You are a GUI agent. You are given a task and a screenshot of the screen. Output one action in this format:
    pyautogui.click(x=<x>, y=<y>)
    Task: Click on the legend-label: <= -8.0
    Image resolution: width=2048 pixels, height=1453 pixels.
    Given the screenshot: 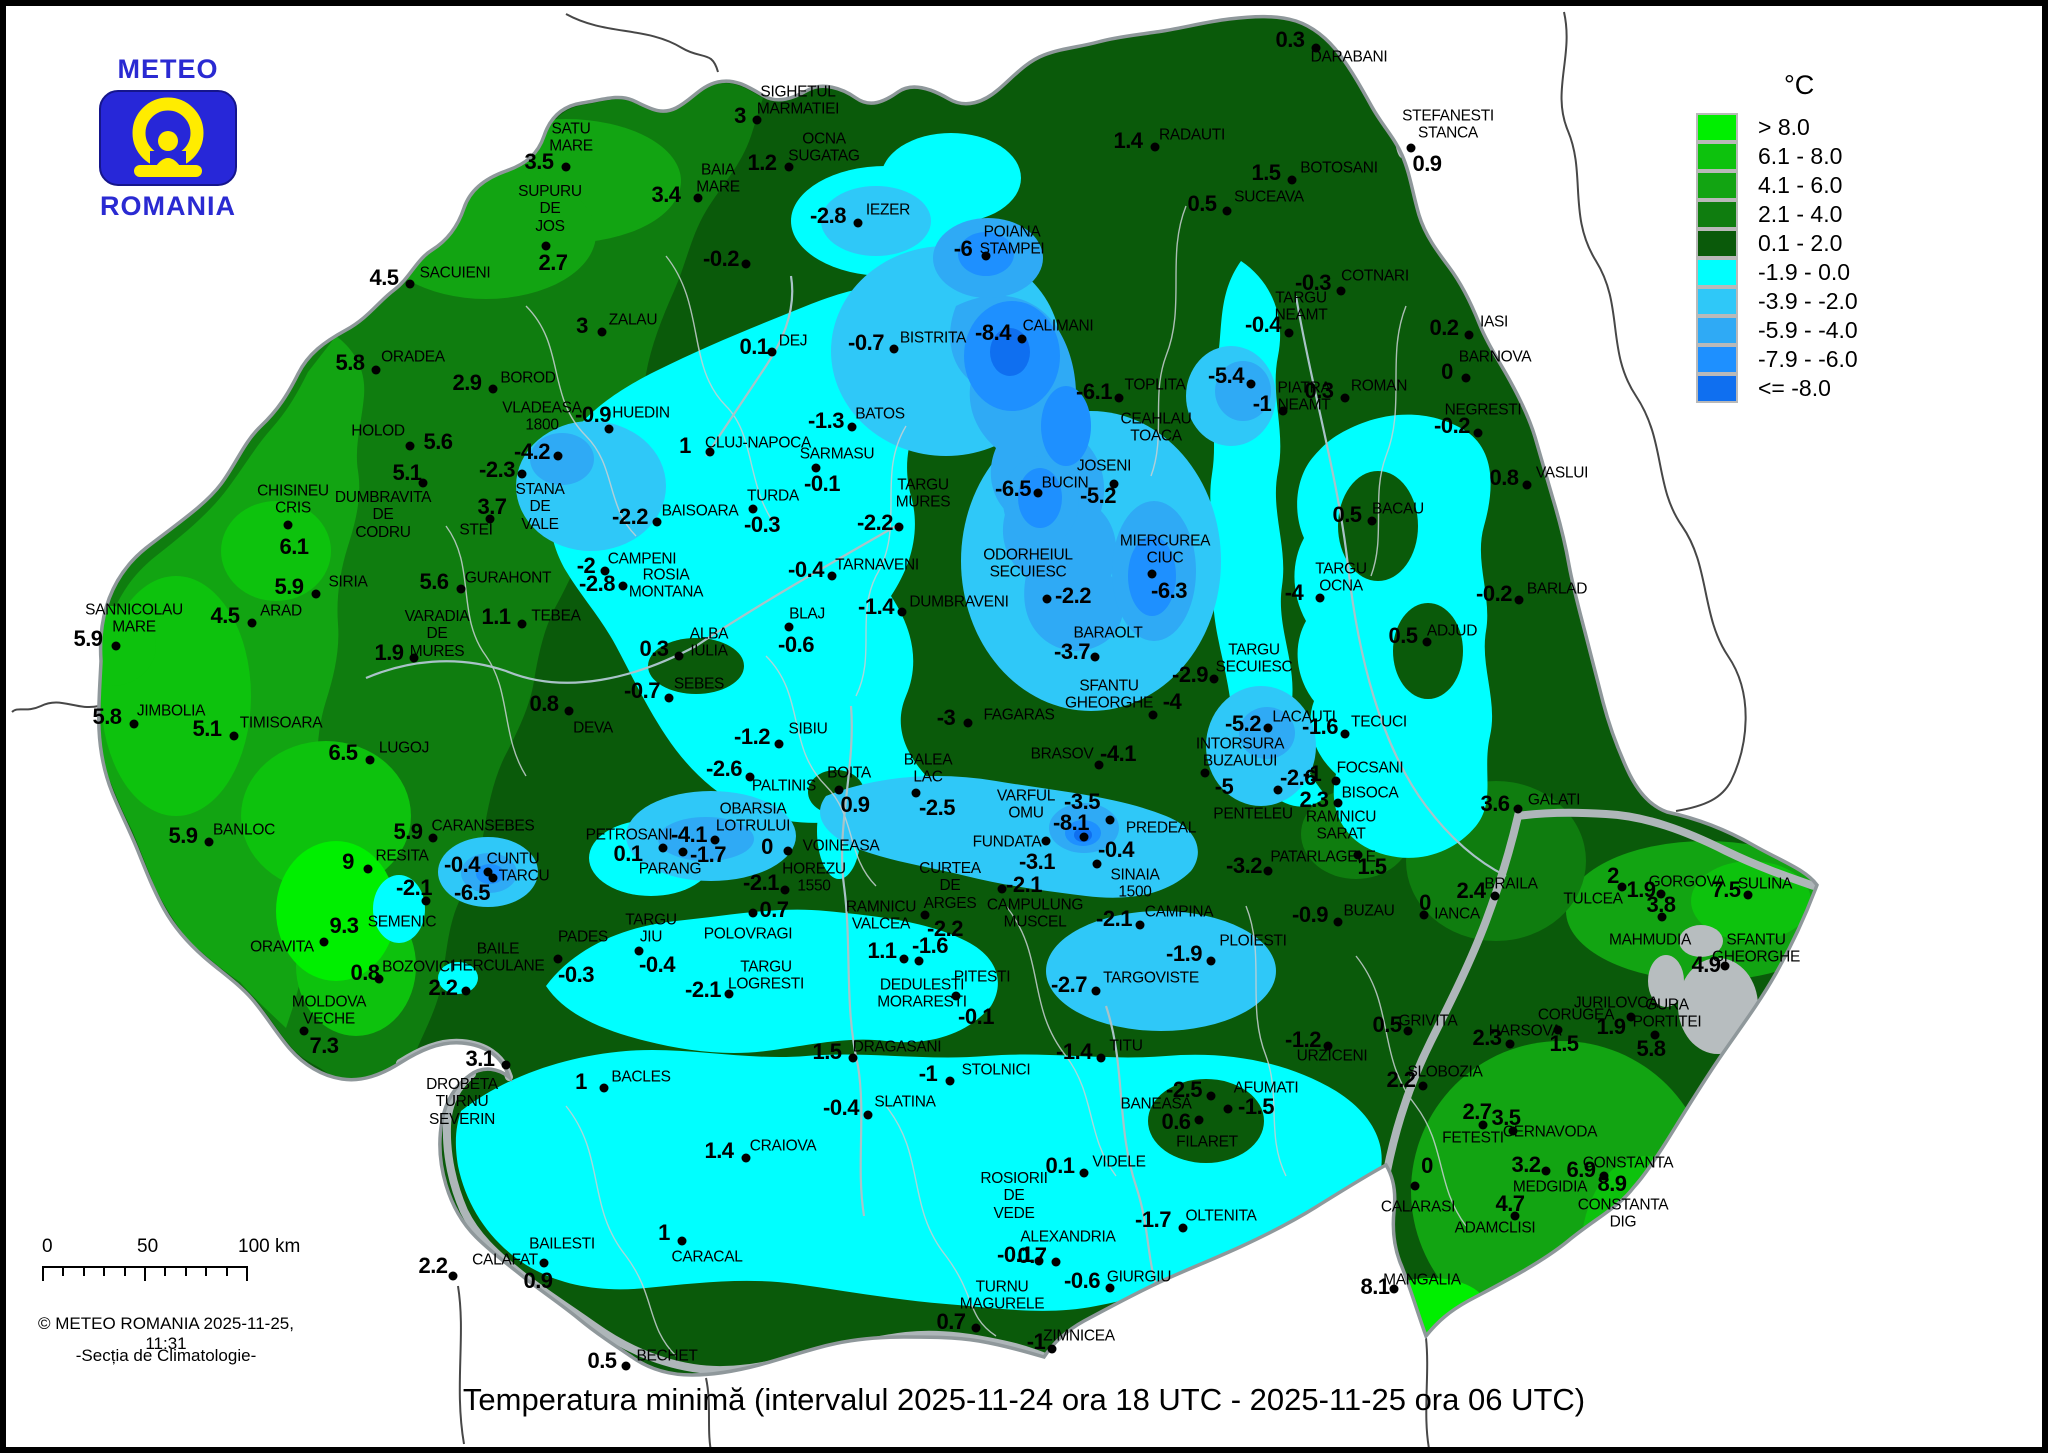 What is the action you would take?
    pyautogui.click(x=1794, y=388)
    